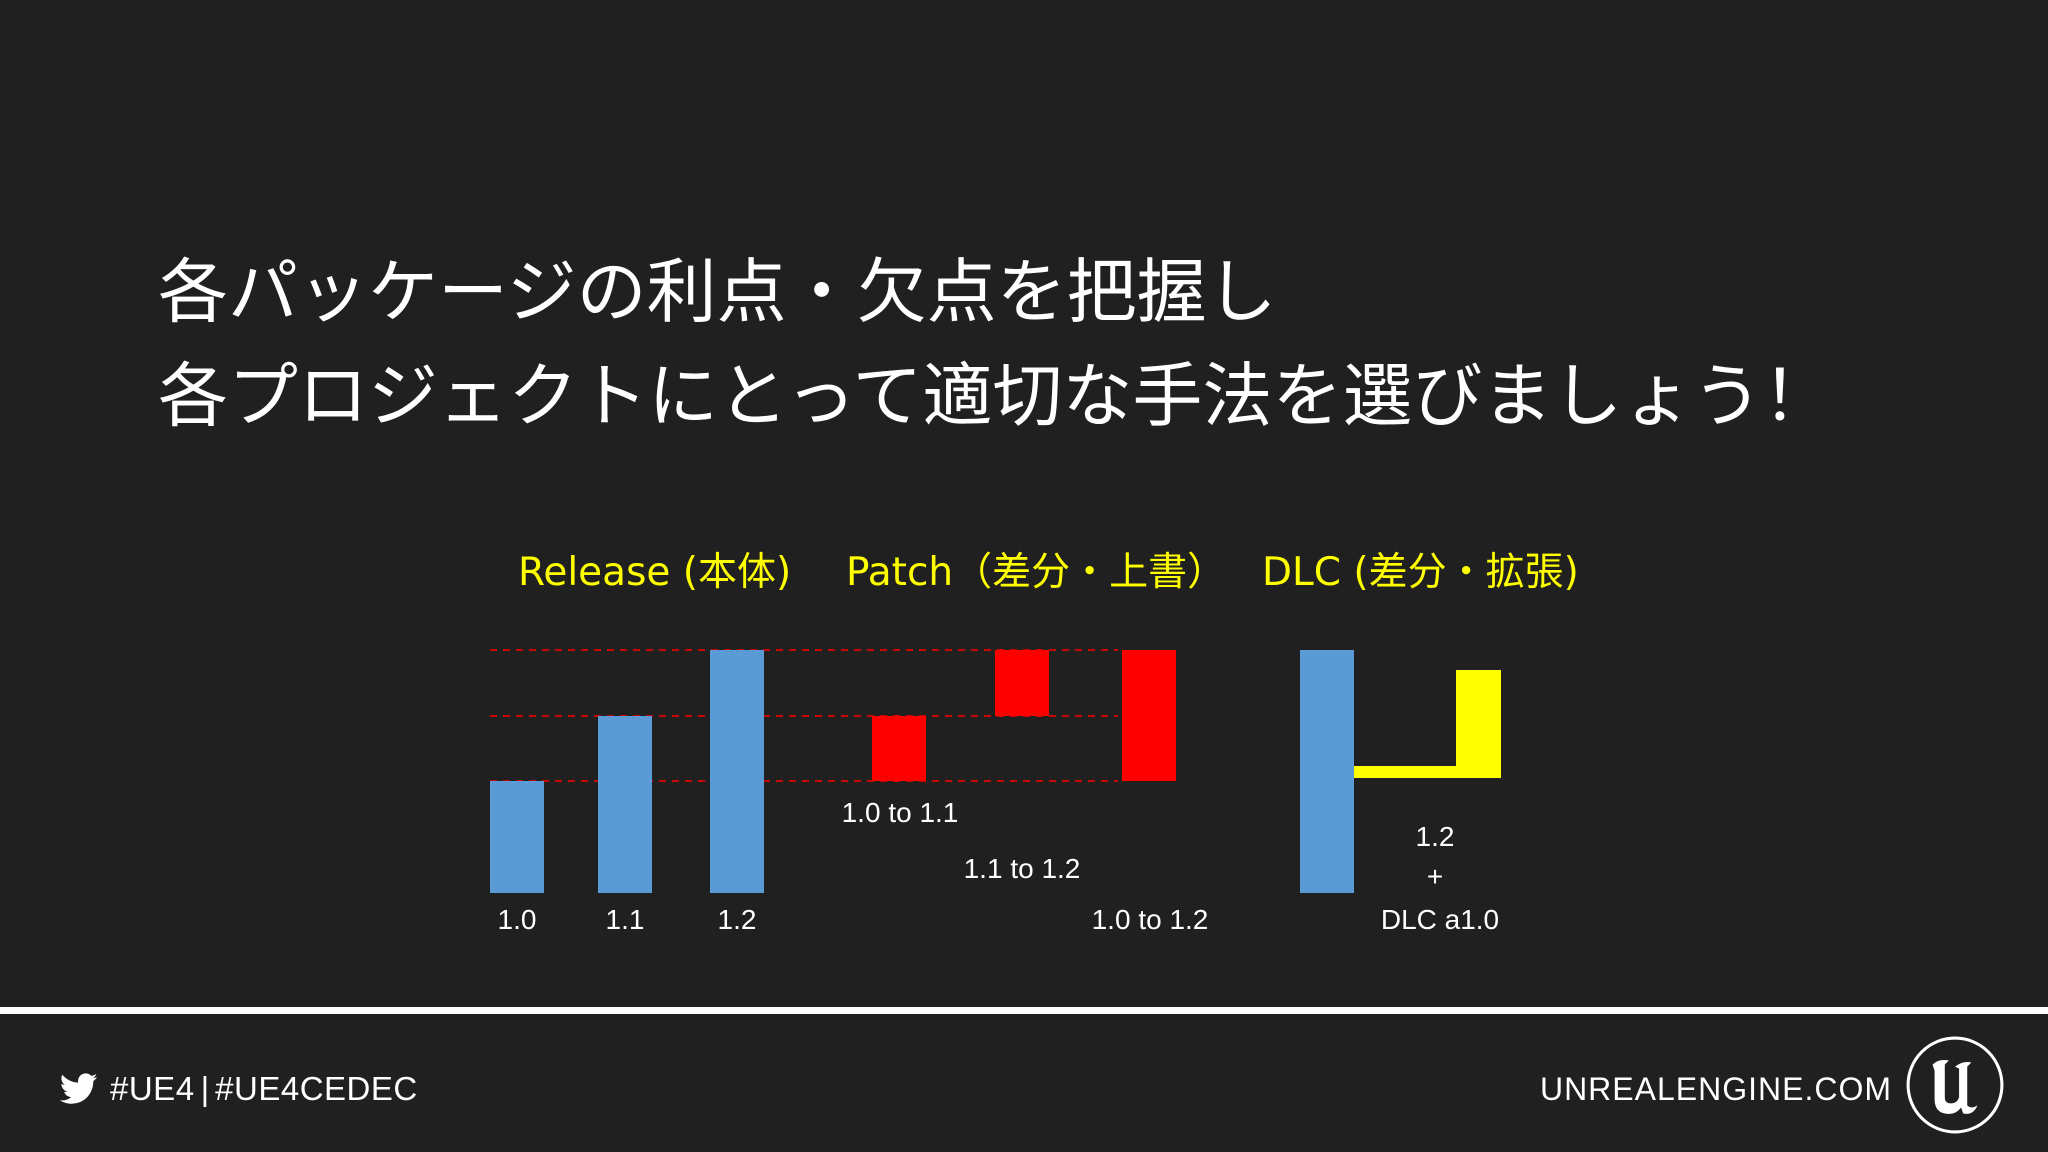 This screenshot has height=1152, width=2048. What do you see at coordinates (517, 919) in the screenshot?
I see `release-bar-label-1.0: 1.0` at bounding box center [517, 919].